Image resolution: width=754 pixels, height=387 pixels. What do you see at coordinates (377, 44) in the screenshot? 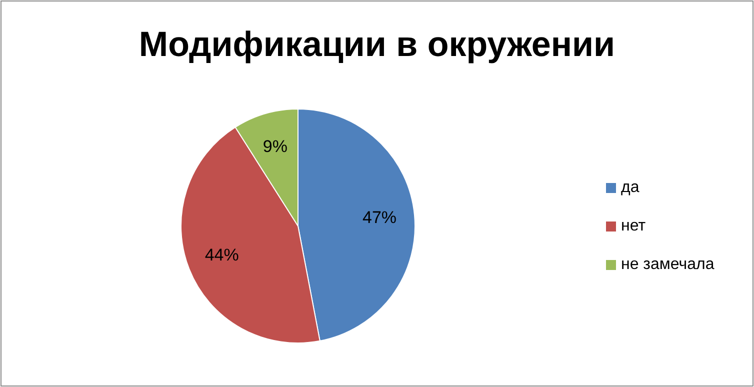
I see `chart-title: Модификации в окружении` at bounding box center [377, 44].